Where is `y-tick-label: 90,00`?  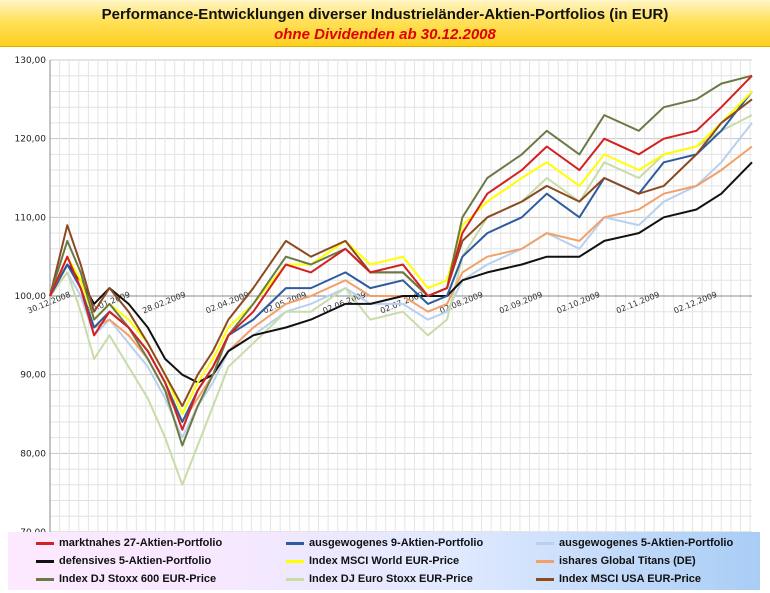 y-tick-label: 90,00 is located at coordinates (33, 376).